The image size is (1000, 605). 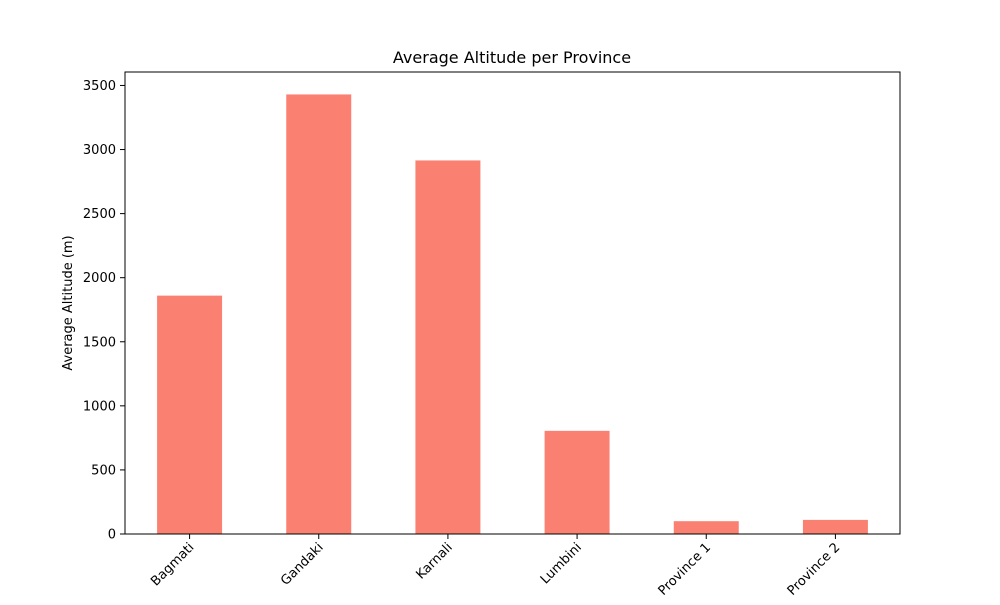 What do you see at coordinates (434, 561) in the screenshot?
I see `x-tick-label: Karnali` at bounding box center [434, 561].